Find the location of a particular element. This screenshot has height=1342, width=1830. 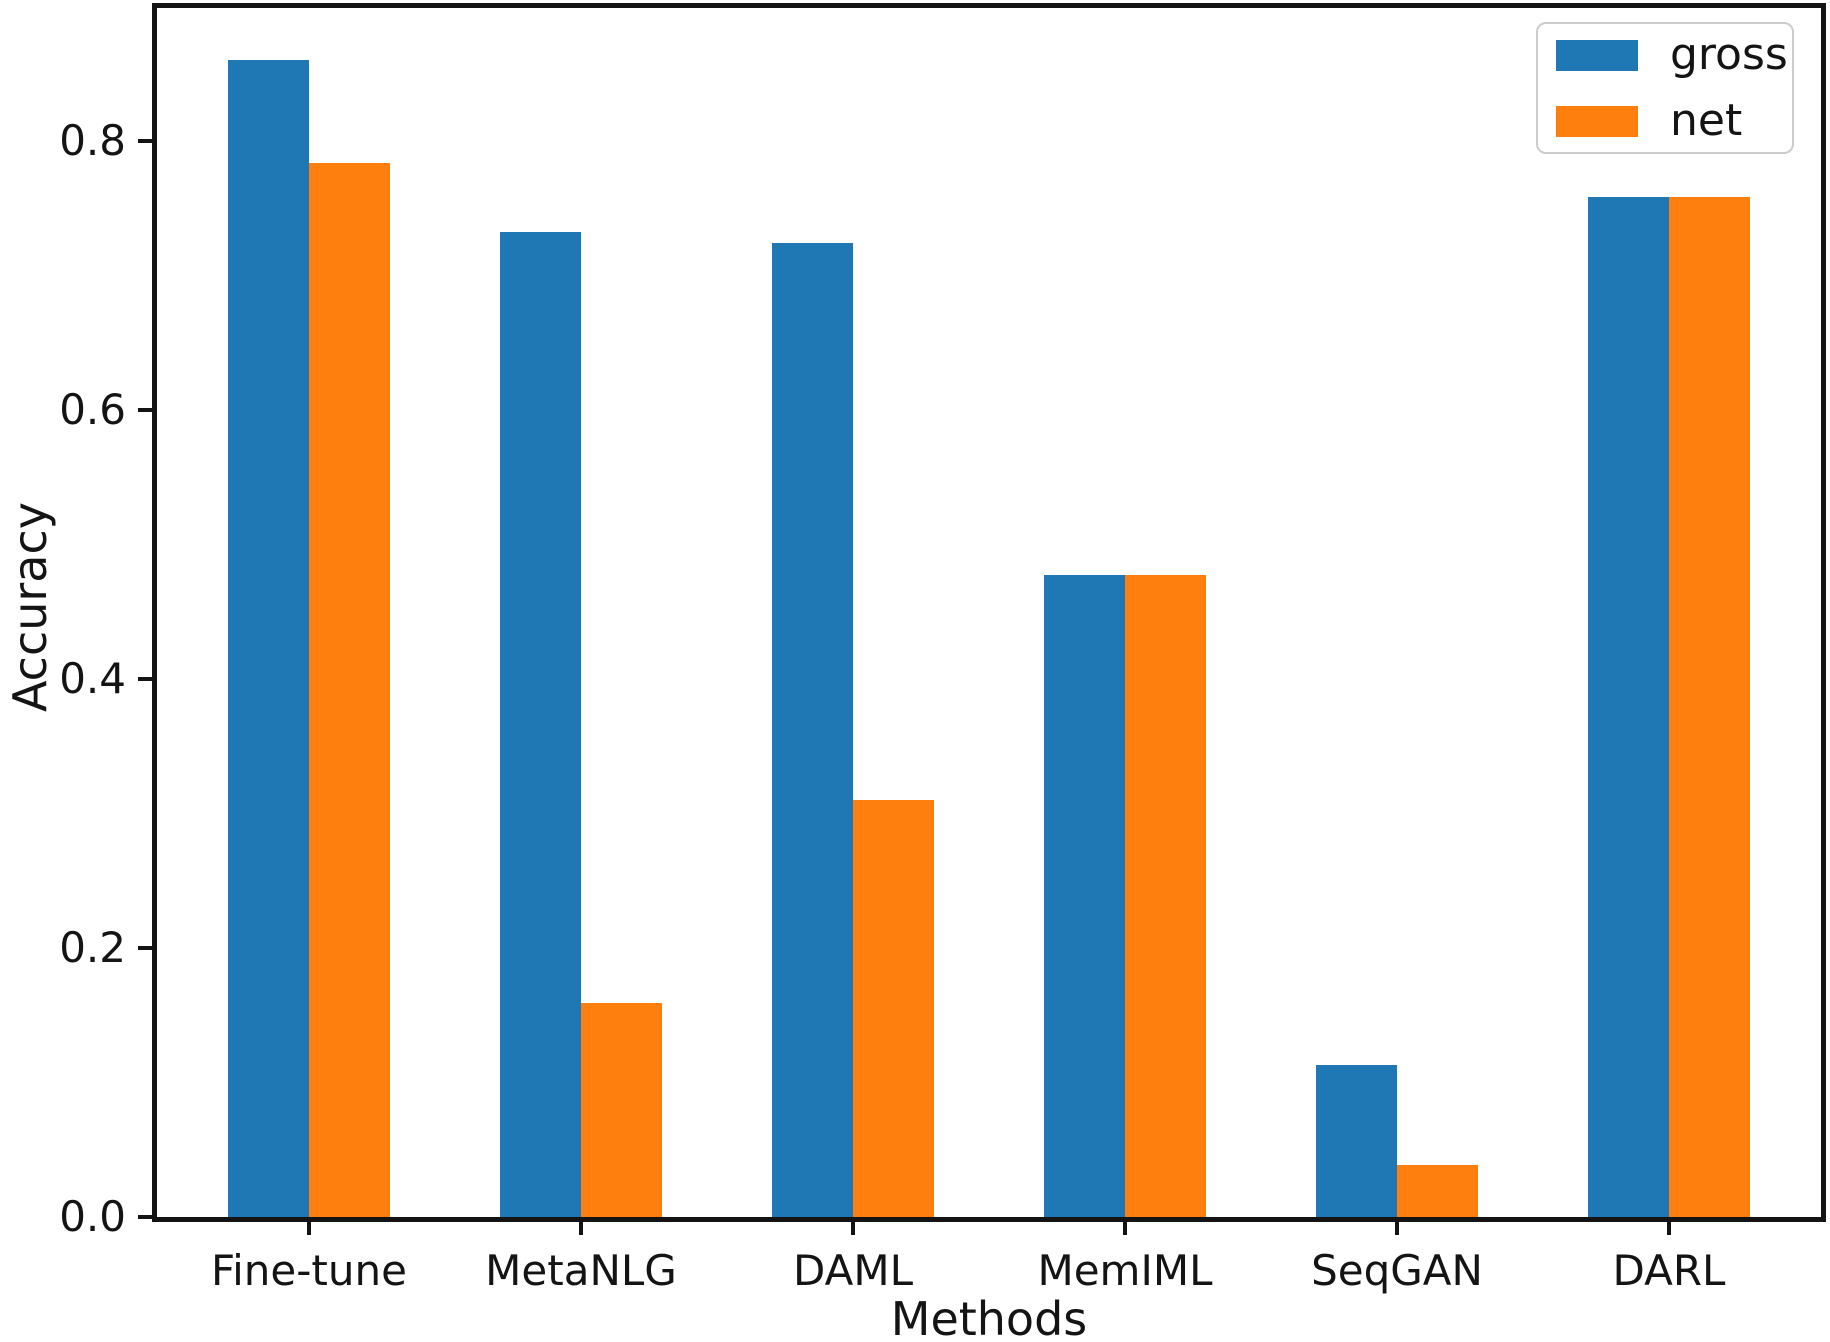

bar-gross-darl is located at coordinates (1628, 707).